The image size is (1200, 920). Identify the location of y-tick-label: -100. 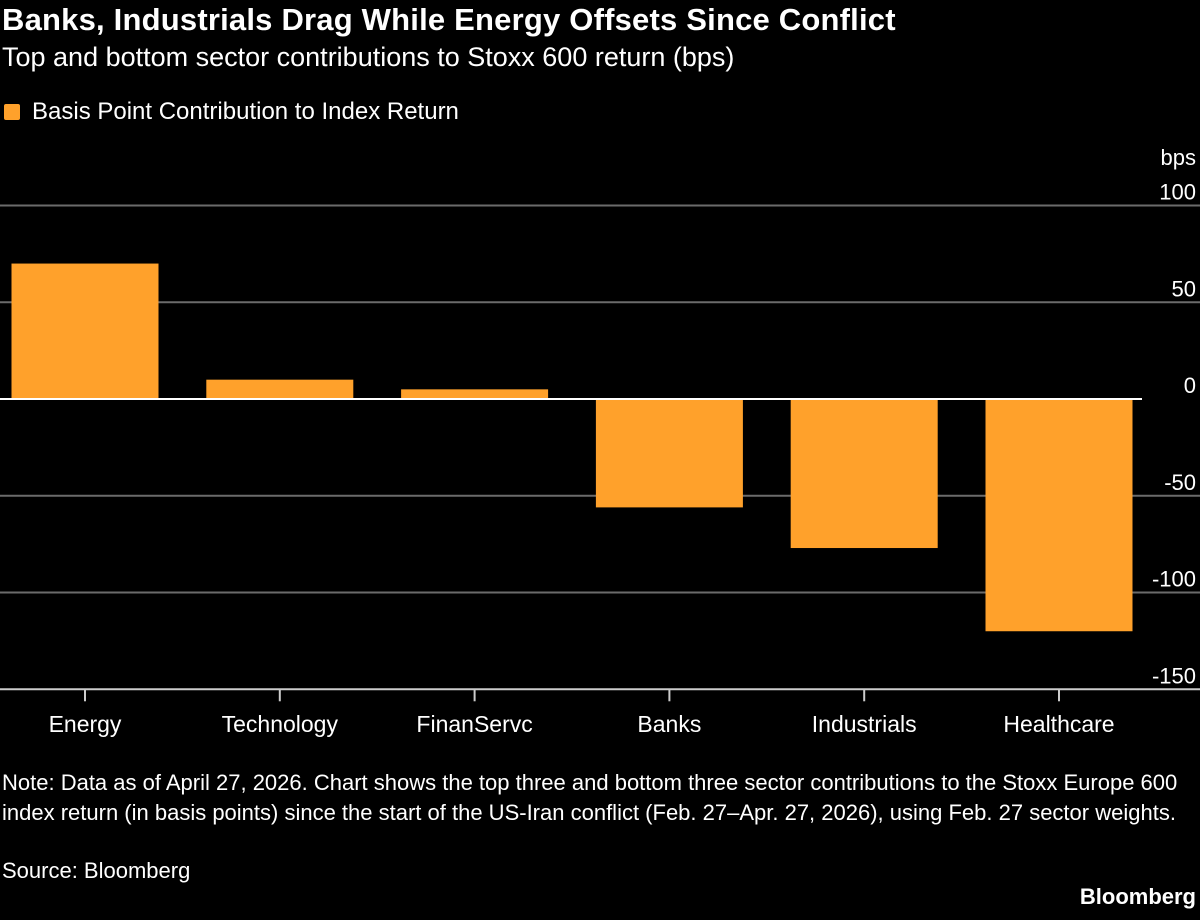
(1174, 579).